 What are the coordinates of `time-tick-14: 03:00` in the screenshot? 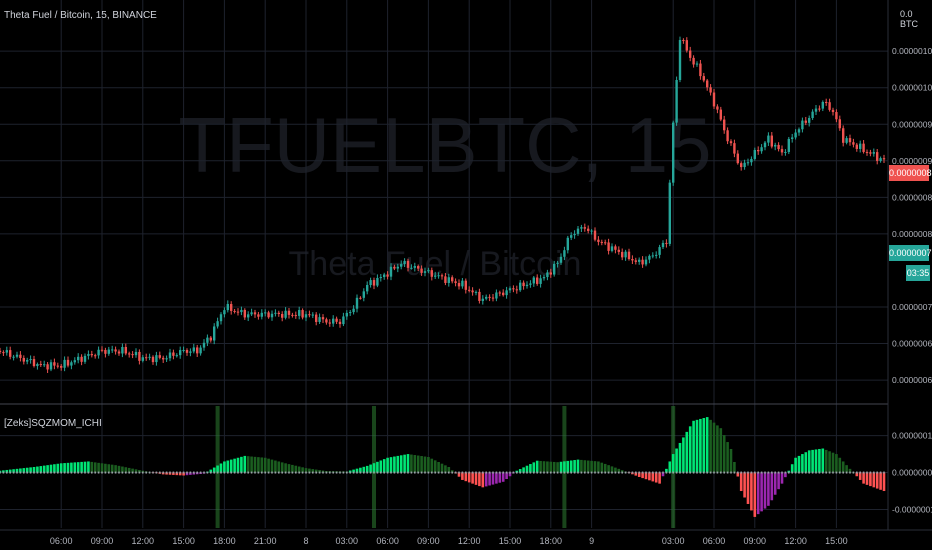 It's located at (673, 541).